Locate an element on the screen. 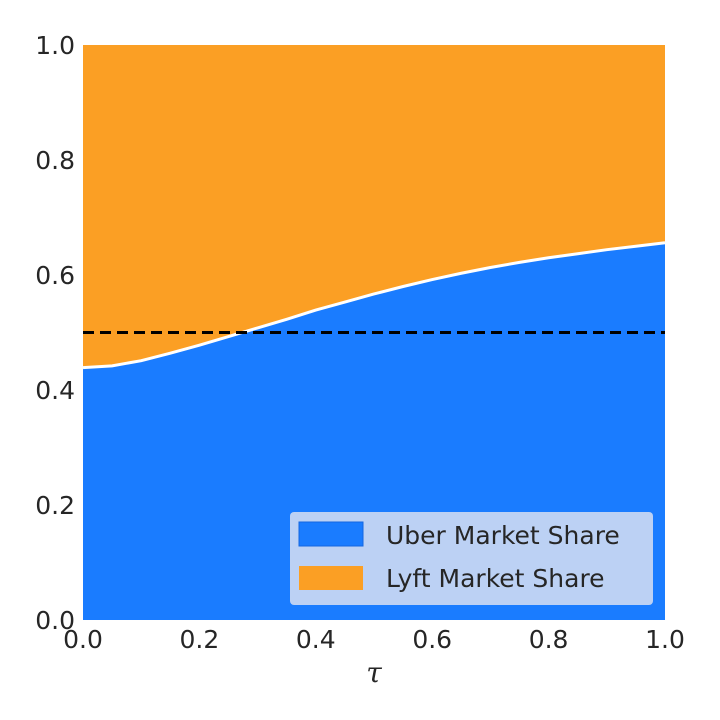  legend-swatch-uber is located at coordinates (331, 534).